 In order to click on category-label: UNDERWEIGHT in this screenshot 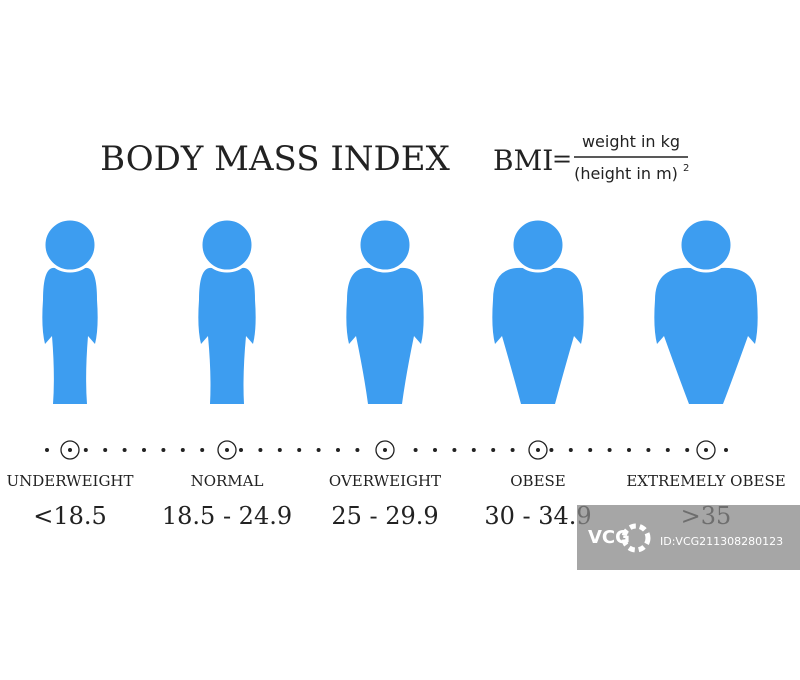, I will do `click(69, 481)`.